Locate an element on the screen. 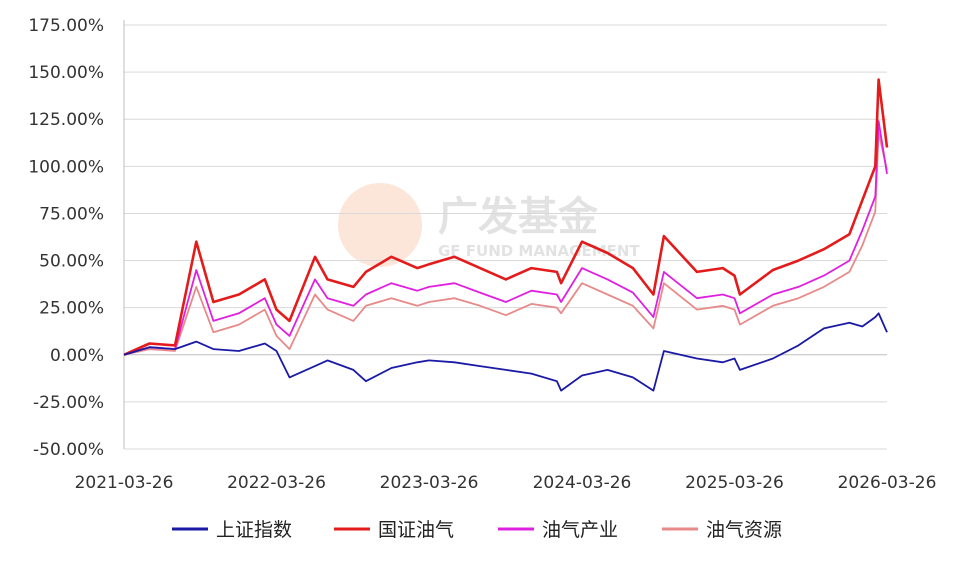 This screenshot has width=963, height=569. y-tick-label: -25.00% is located at coordinates (68, 403).